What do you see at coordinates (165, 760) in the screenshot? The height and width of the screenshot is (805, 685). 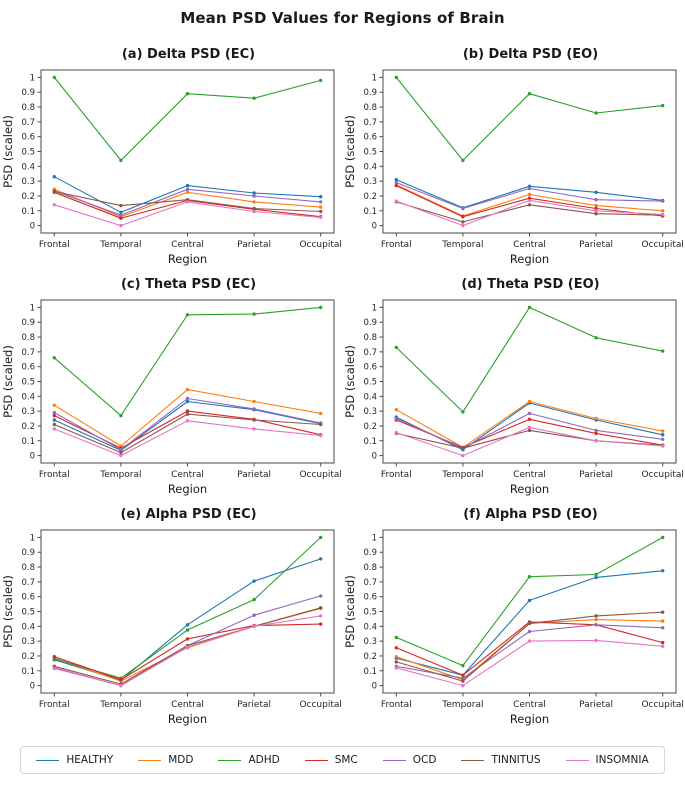 I see `legend-item-mdd: MDD` at bounding box center [165, 760].